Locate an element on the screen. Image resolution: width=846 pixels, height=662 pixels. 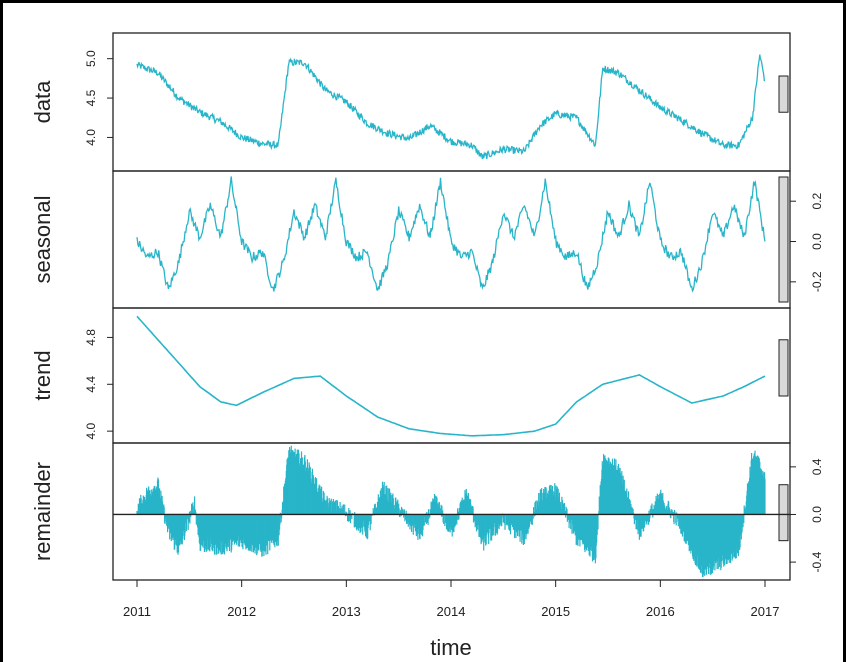
x-axis-label: time is located at coordinates (451, 647).